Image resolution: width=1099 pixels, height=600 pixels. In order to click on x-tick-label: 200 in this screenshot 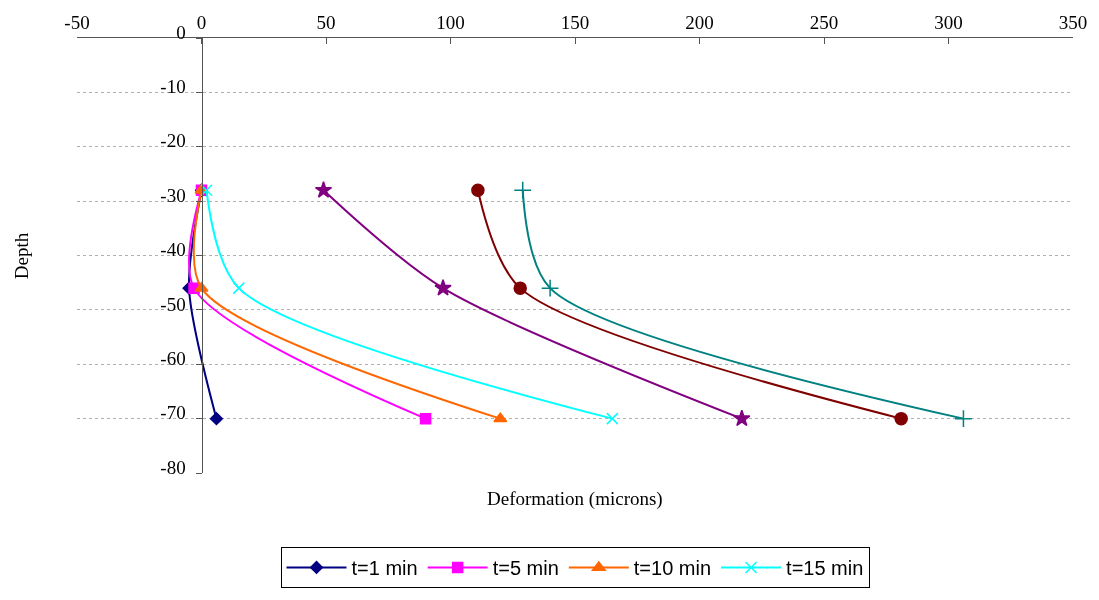, I will do `click(699, 23)`.